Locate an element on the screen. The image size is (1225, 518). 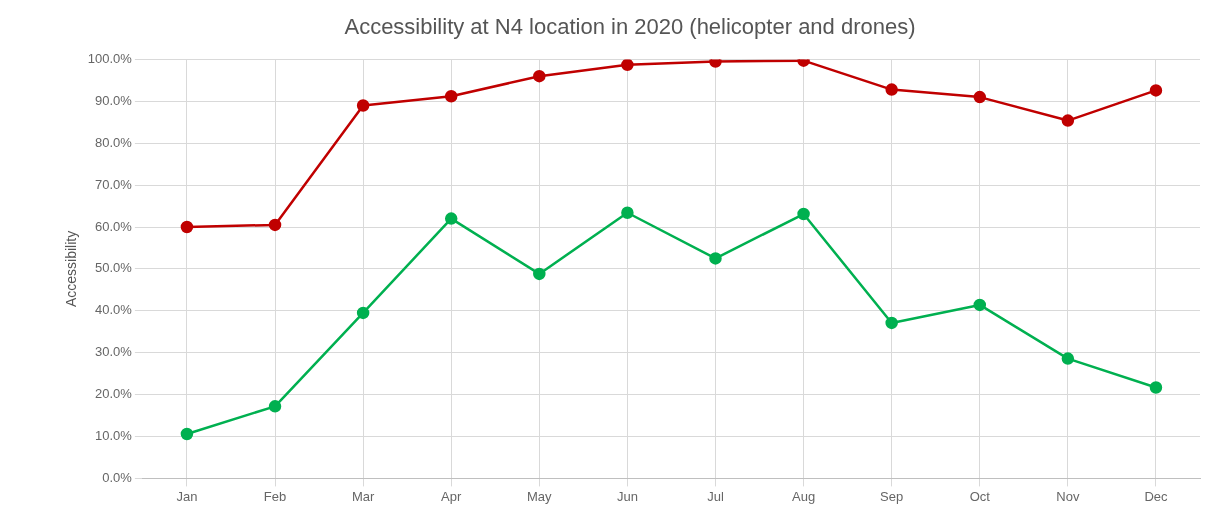
y-tick-label: 50.0% is located at coordinates (114, 268).